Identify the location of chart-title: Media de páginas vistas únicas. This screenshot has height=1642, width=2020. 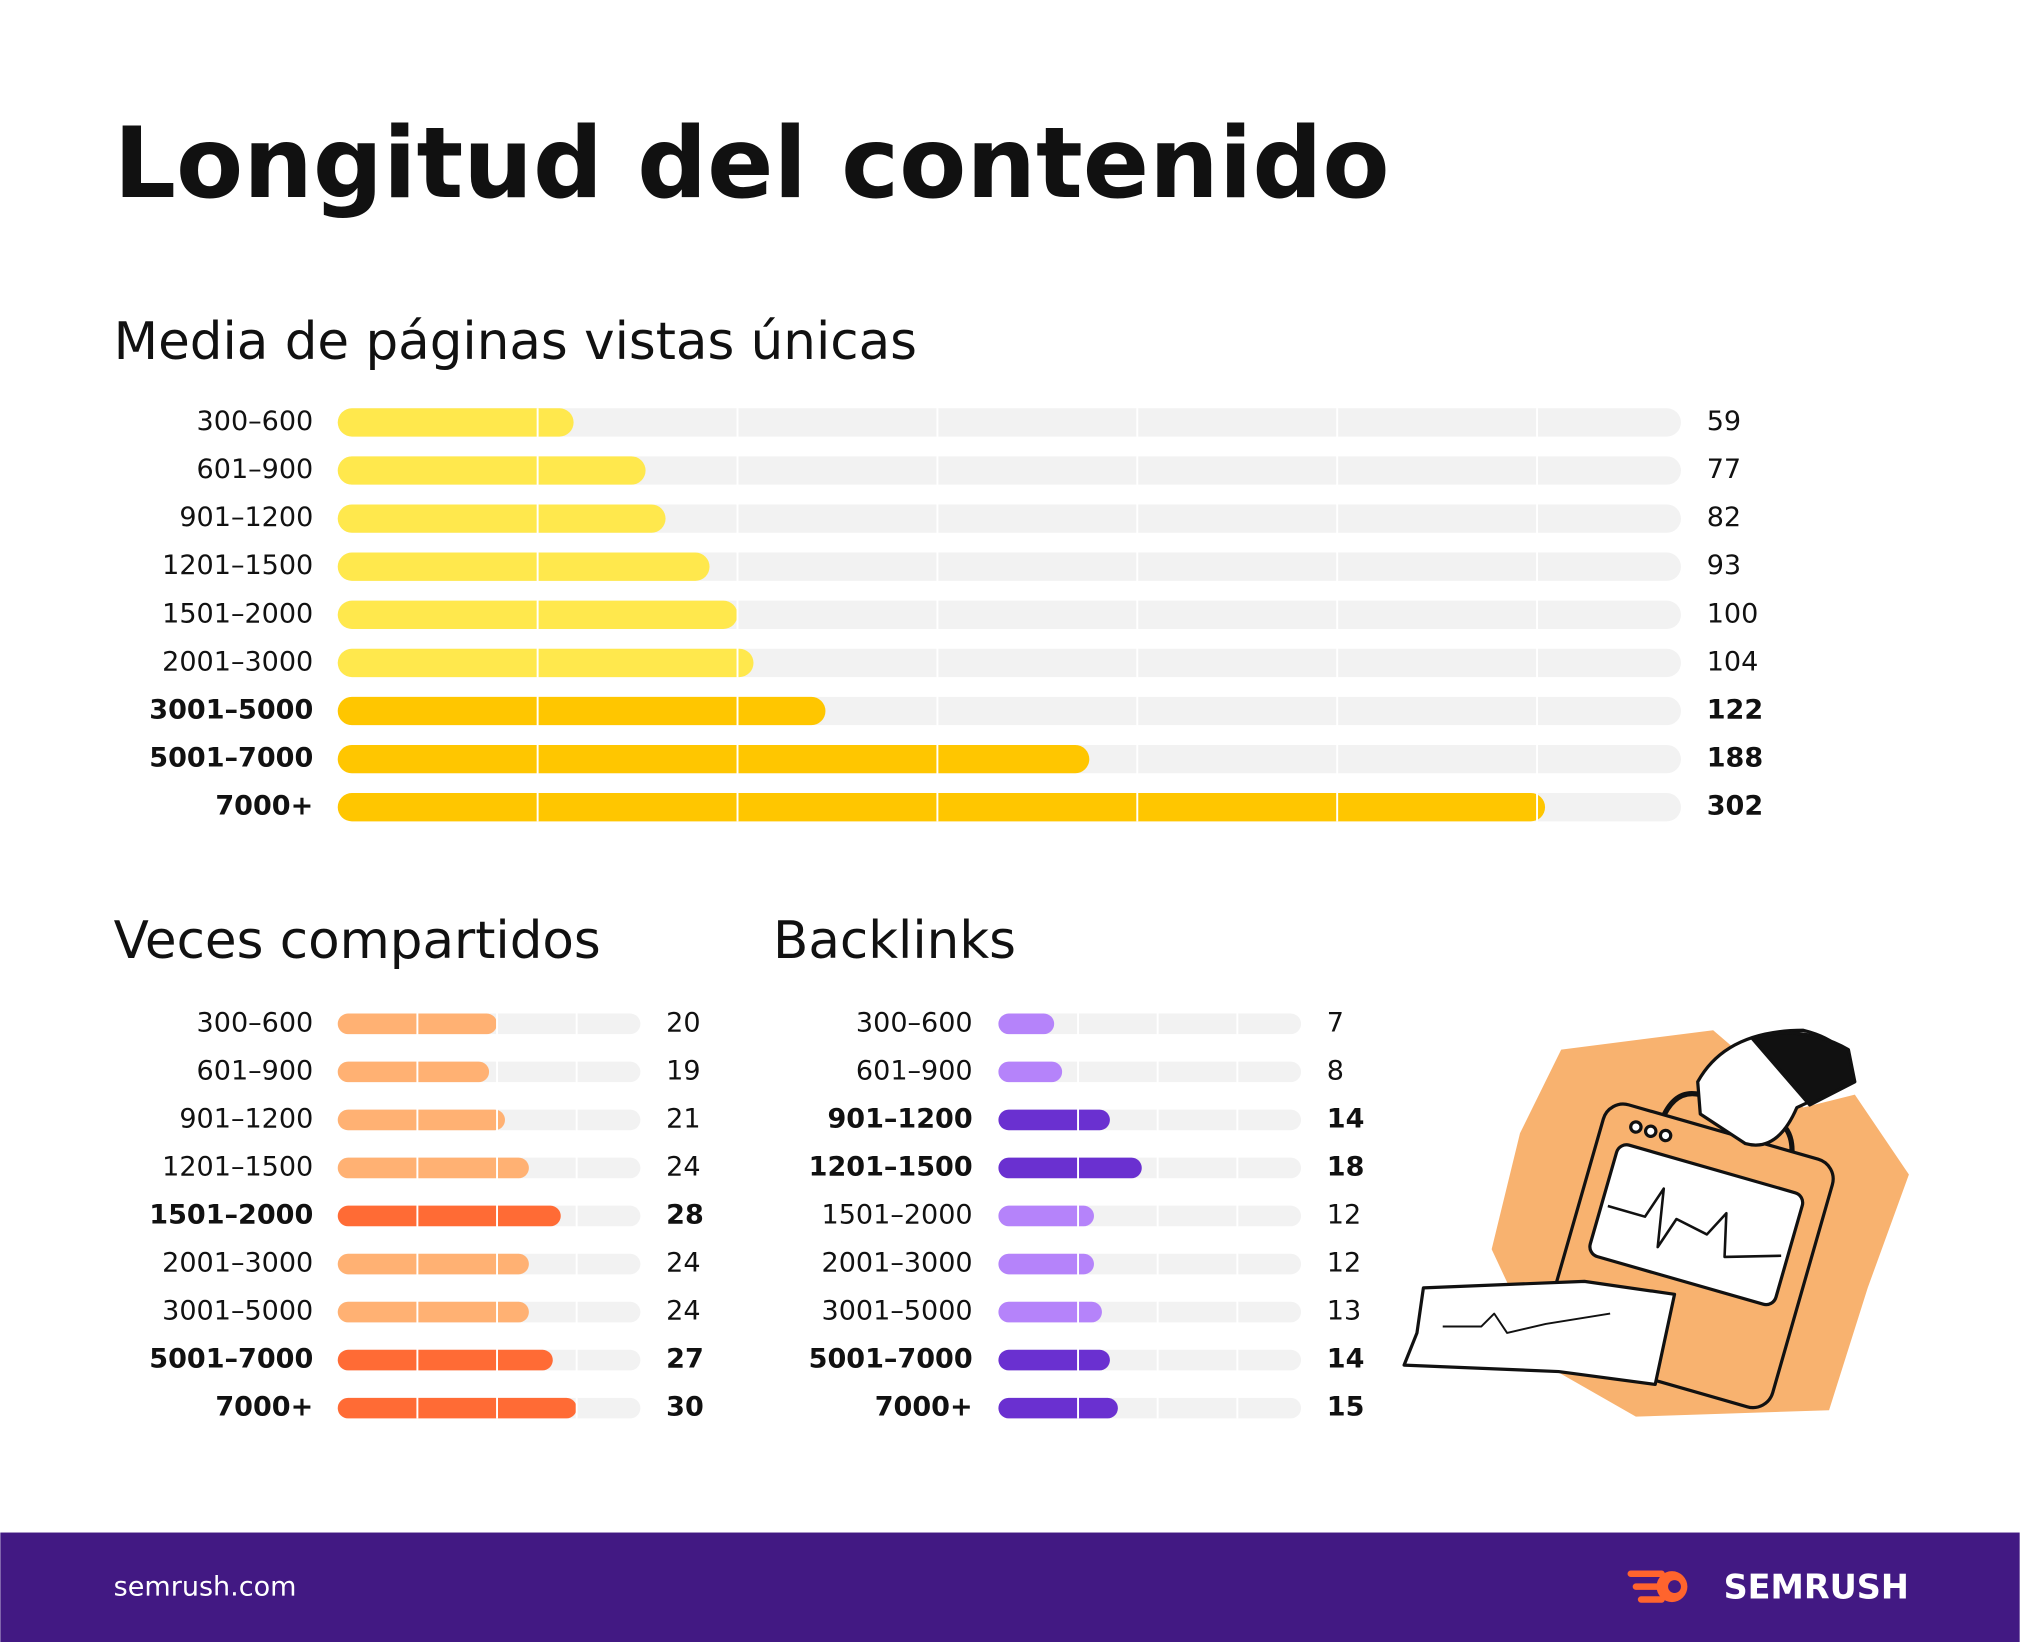
(515, 342).